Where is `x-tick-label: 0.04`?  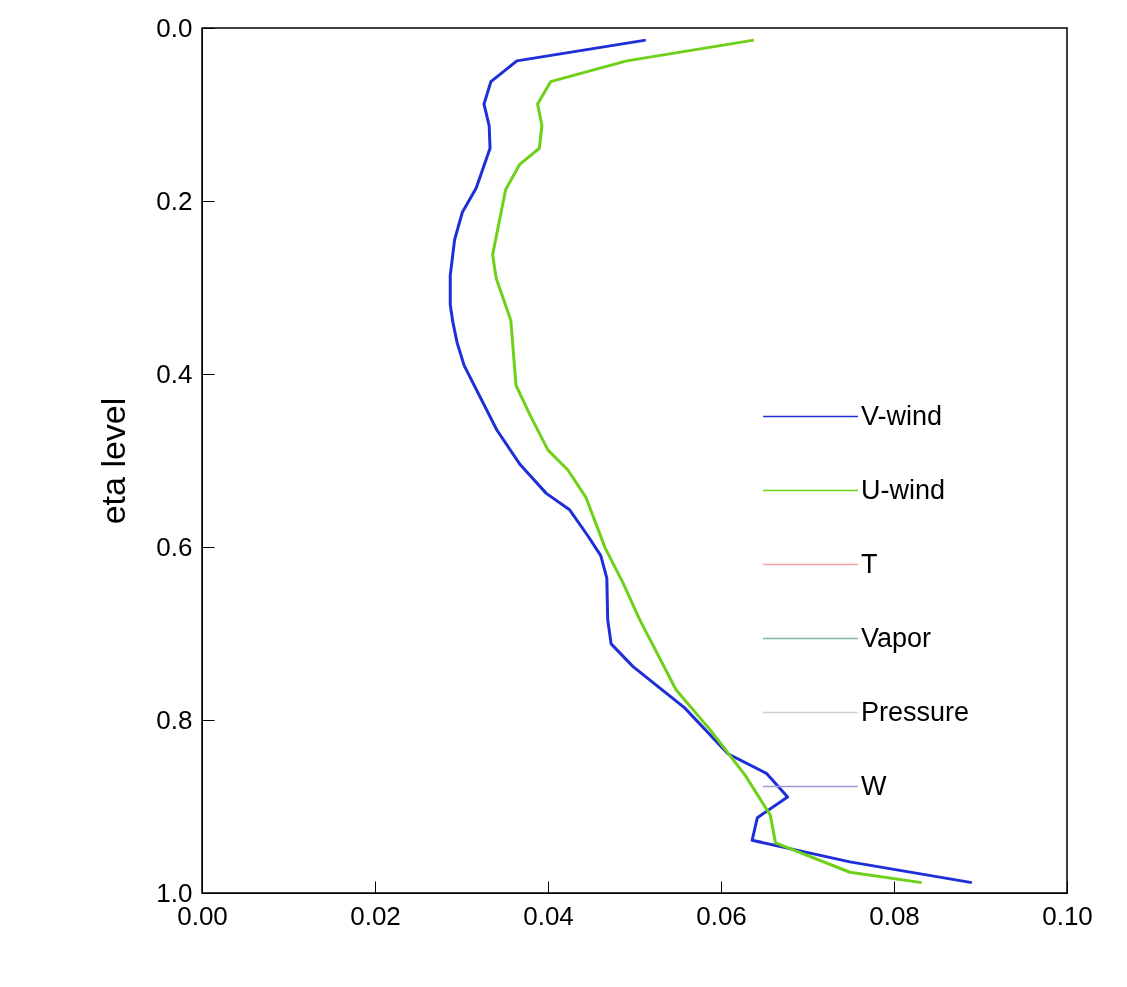
x-tick-label: 0.04 is located at coordinates (548, 915).